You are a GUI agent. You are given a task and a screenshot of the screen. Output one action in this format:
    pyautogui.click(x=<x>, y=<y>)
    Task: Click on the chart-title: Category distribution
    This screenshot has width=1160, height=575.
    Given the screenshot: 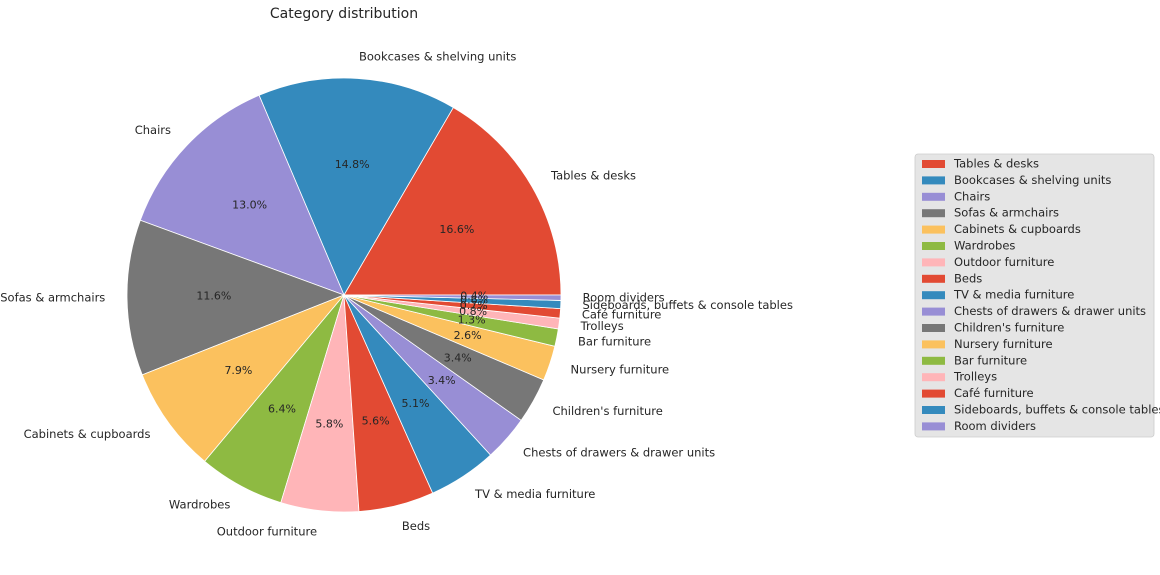 What is the action you would take?
    pyautogui.click(x=344, y=14)
    